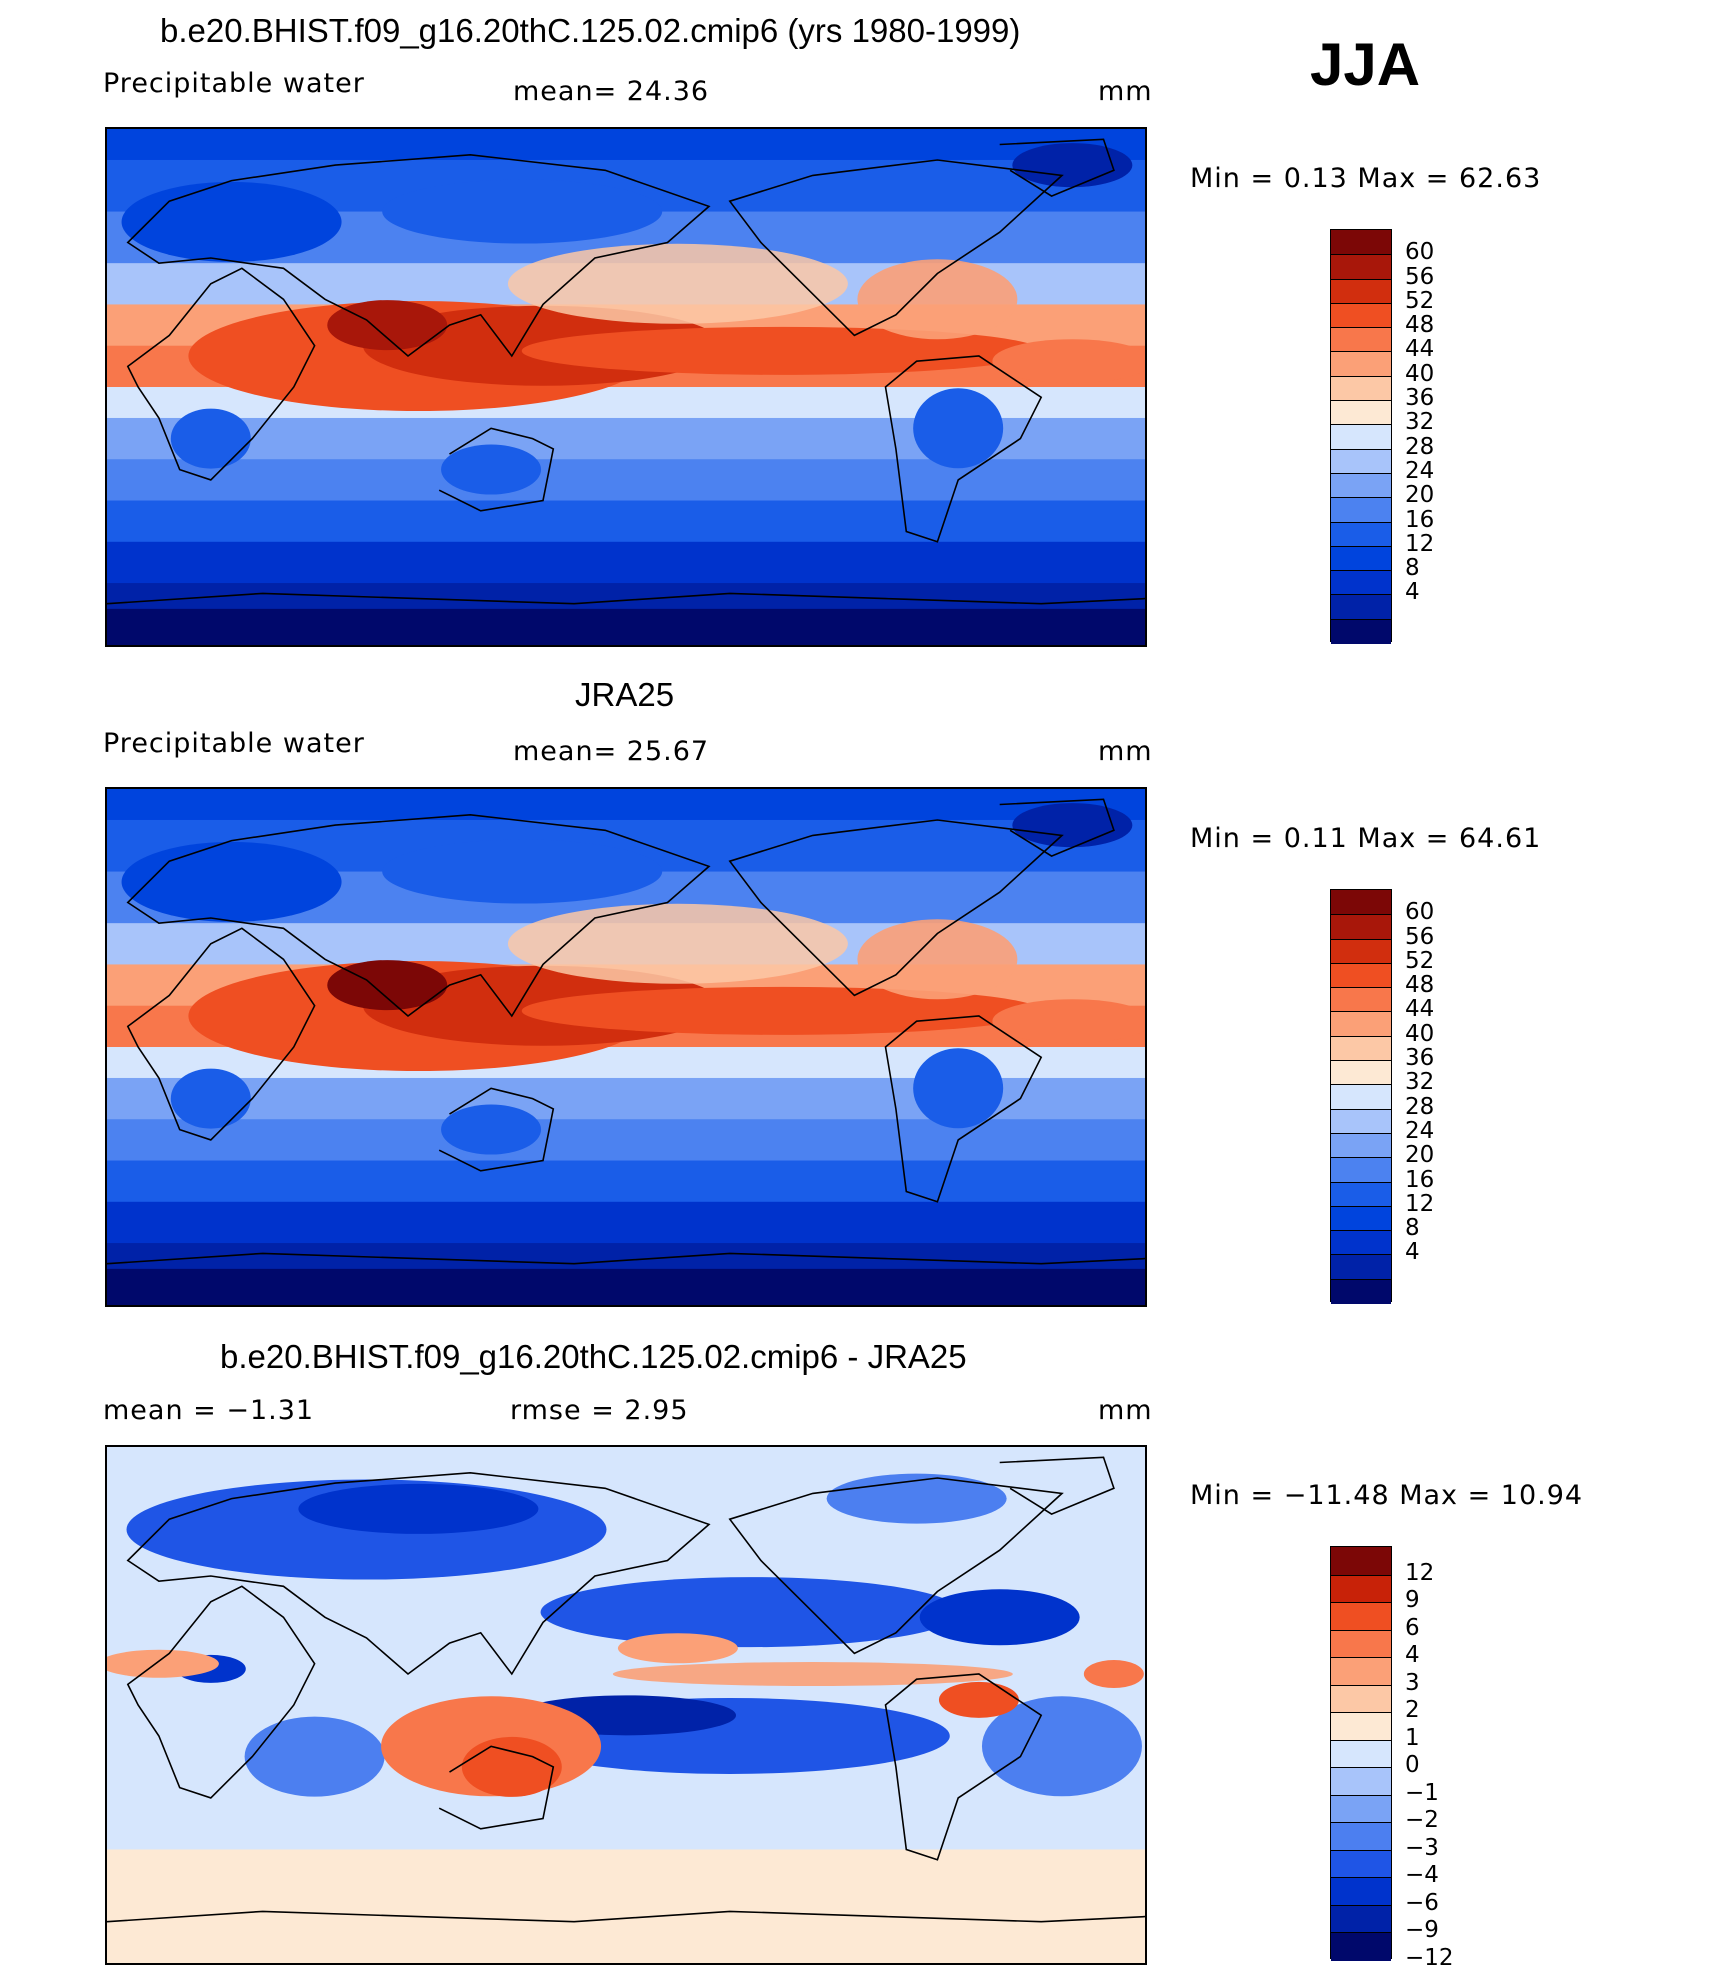  What do you see at coordinates (1365, 64) in the screenshot?
I see `season-label: JJA` at bounding box center [1365, 64].